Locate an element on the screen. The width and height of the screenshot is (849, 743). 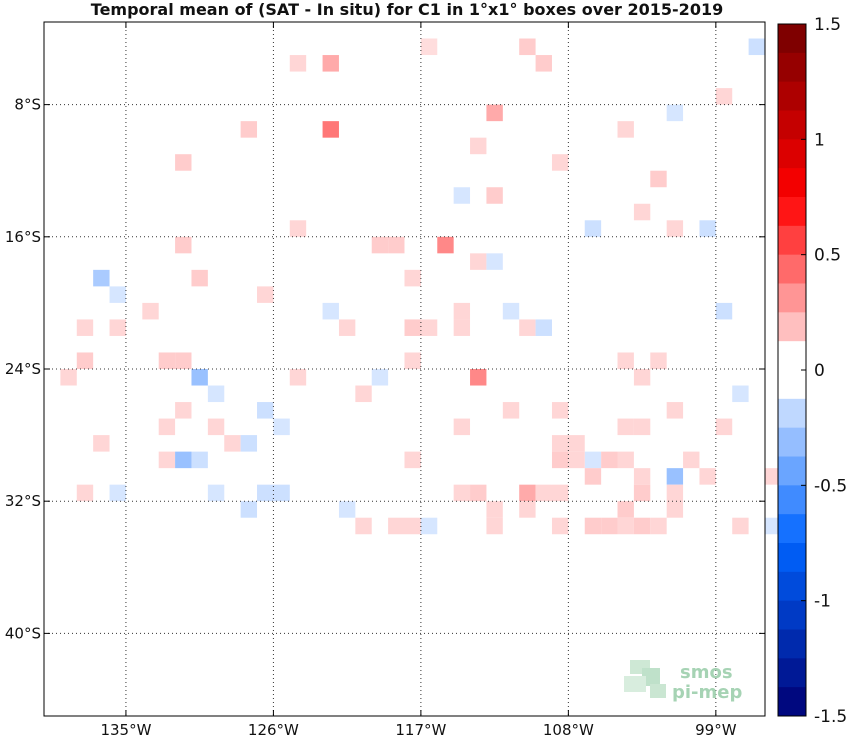
colorbar-tick-label: -0.5 is located at coordinates (830, 486).